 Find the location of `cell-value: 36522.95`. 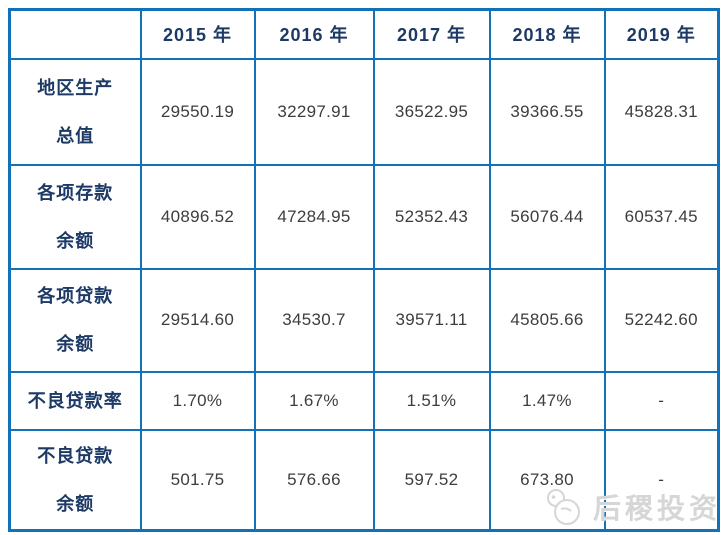

cell-value: 36522.95 is located at coordinates (431, 111).